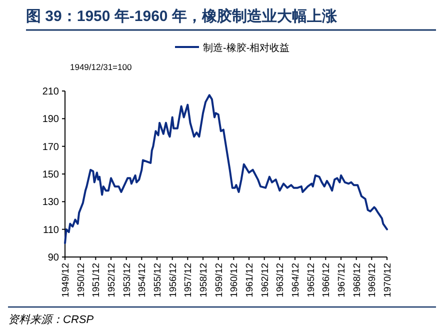 This screenshot has height=335, width=444. I want to click on x-tick-label: 1951/12, so click(96, 280).